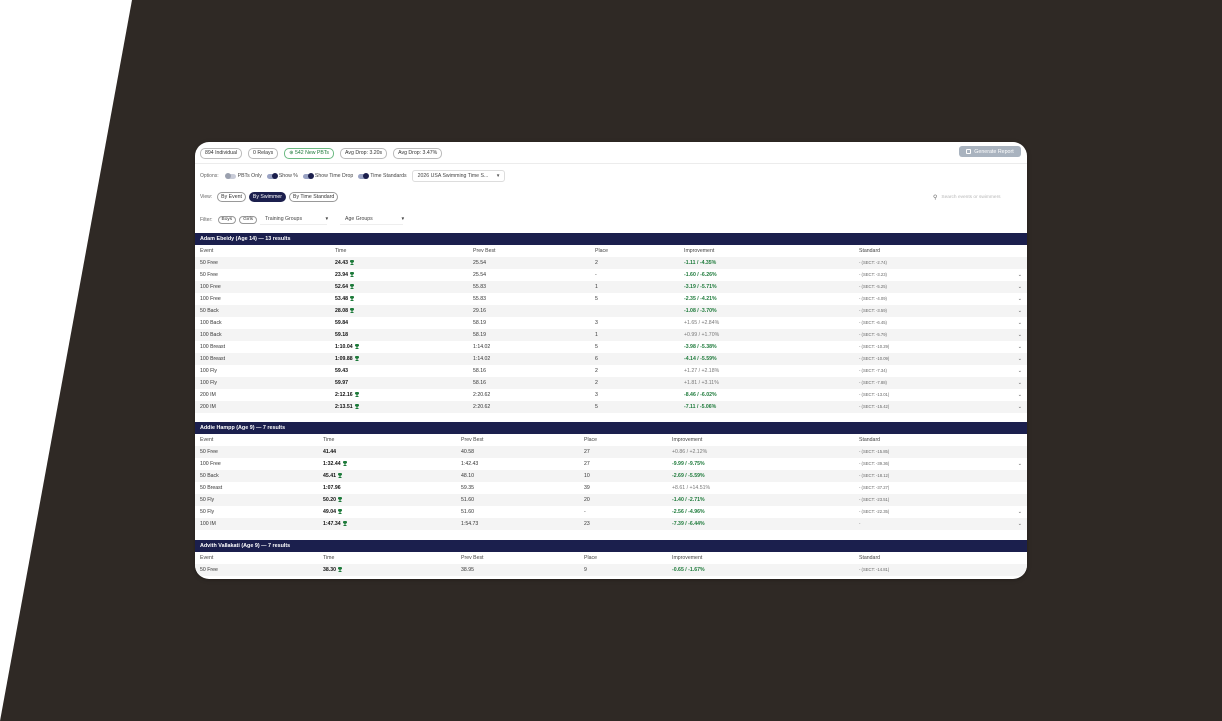  Describe the element at coordinates (294, 219) in the screenshot. I see `training-groups-select: Training Groups ▼` at that location.